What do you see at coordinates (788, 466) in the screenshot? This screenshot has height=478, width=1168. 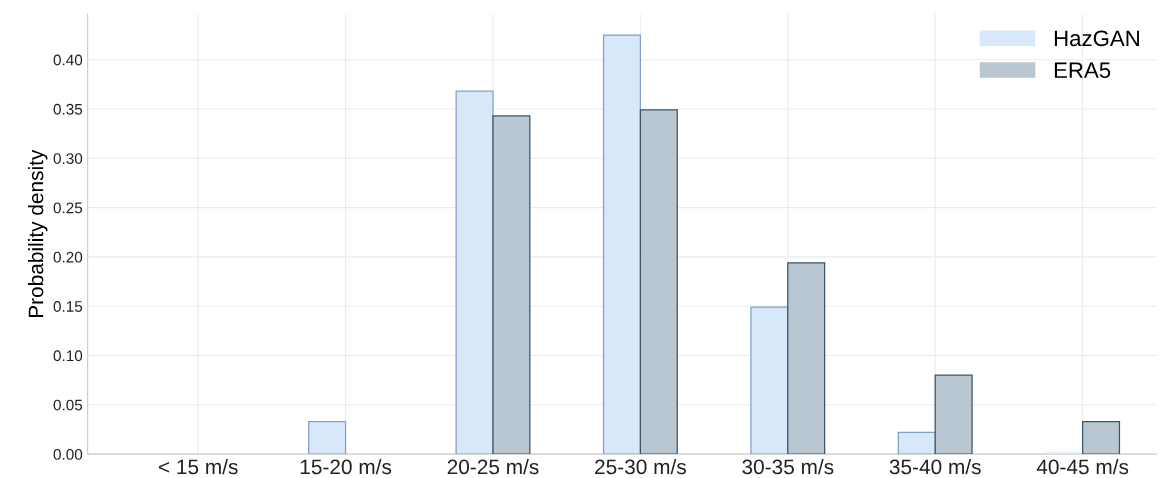 I see `x-tick-label: 30-35 m/s` at bounding box center [788, 466].